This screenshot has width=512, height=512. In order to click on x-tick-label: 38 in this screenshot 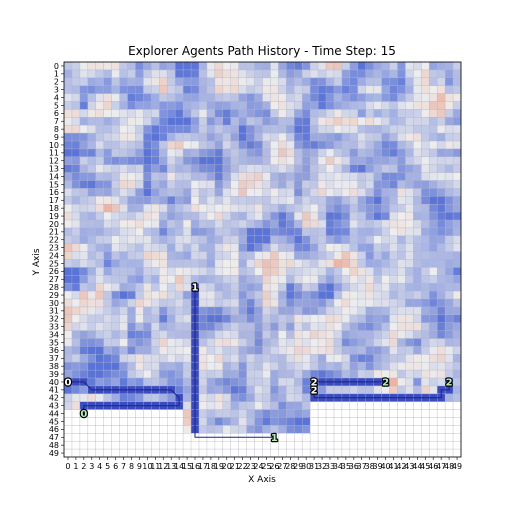, I will do `click(370, 466)`.